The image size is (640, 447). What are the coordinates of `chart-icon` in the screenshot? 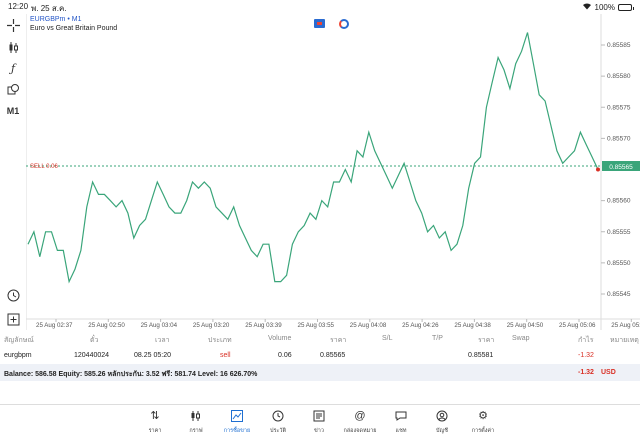 It's located at (196, 416).